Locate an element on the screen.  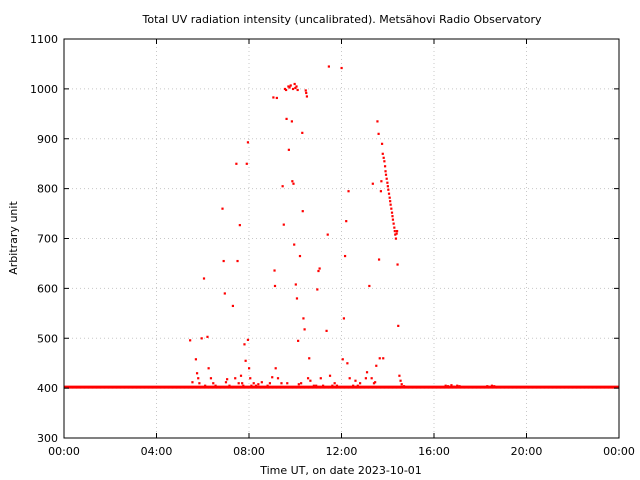
x-tick-label: 12:00 is located at coordinates (342, 451).